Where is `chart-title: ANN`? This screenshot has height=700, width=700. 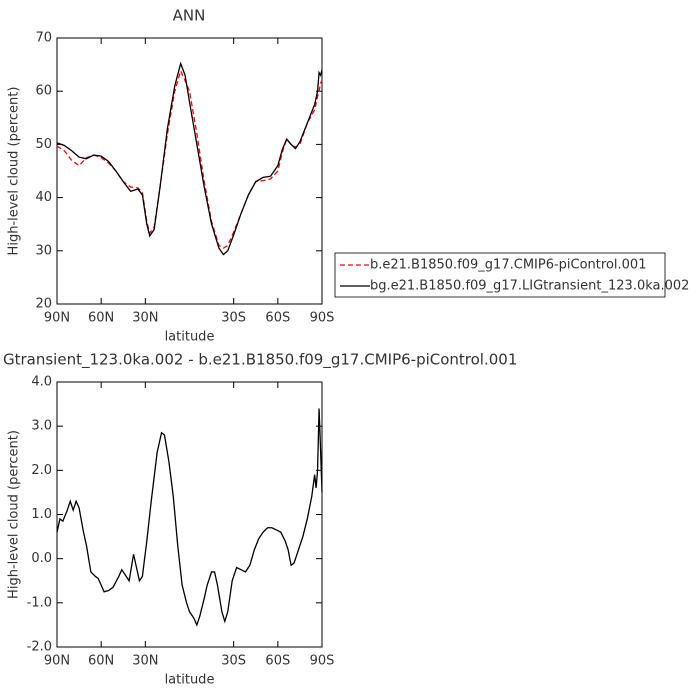
chart-title: ANN is located at coordinates (189, 16).